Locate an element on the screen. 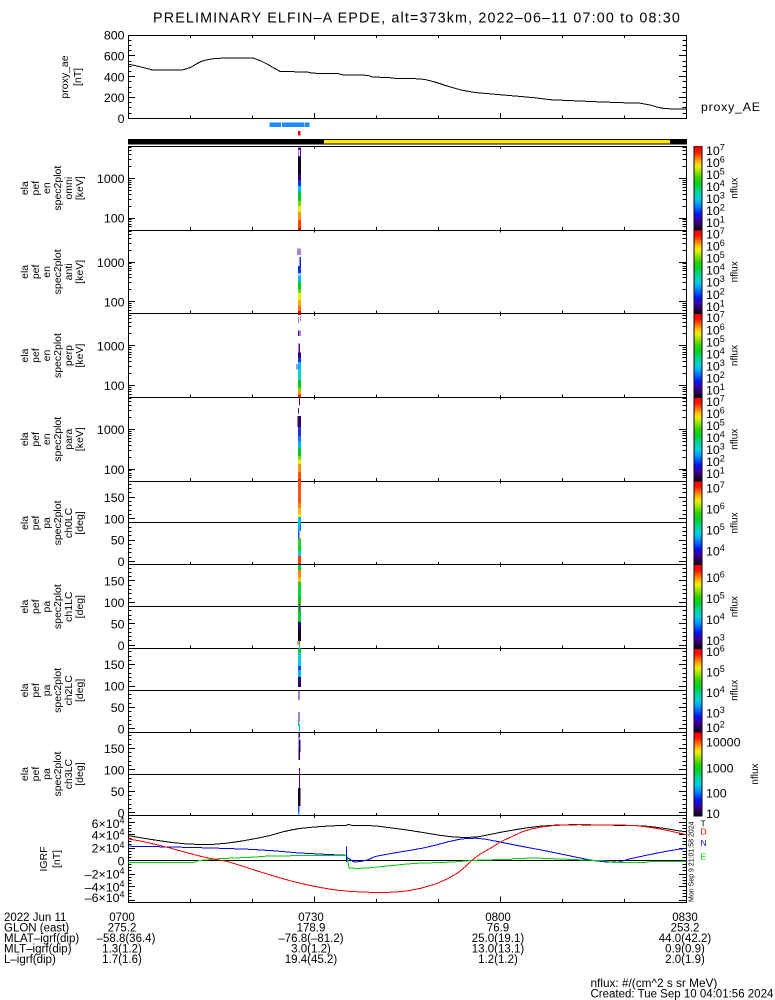  svg-text: –2×10⁴ is located at coordinates (105, 874).